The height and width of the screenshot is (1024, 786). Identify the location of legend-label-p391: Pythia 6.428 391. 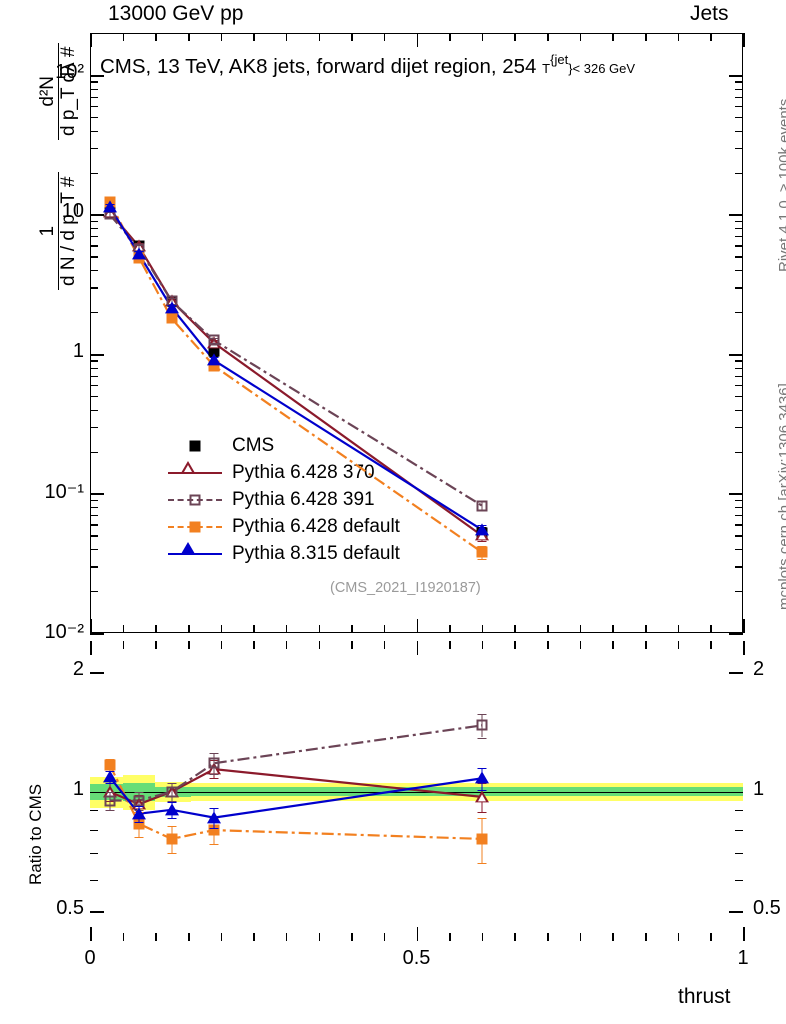
(303, 499).